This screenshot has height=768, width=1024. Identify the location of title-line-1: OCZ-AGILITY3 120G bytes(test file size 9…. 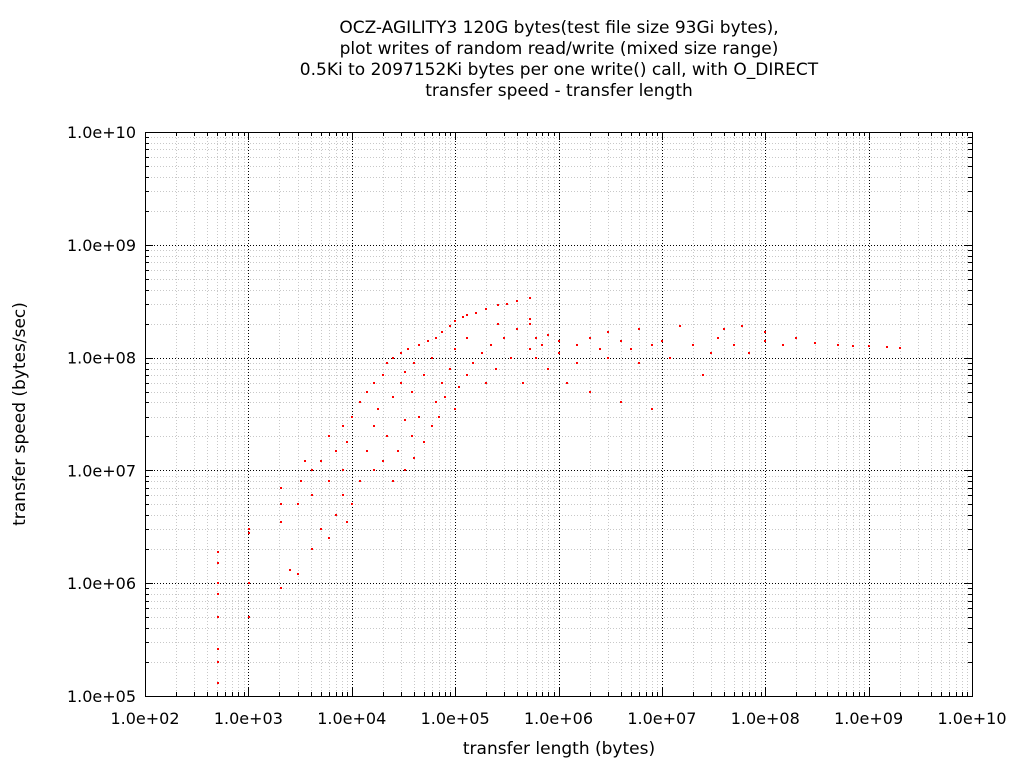
(559, 28).